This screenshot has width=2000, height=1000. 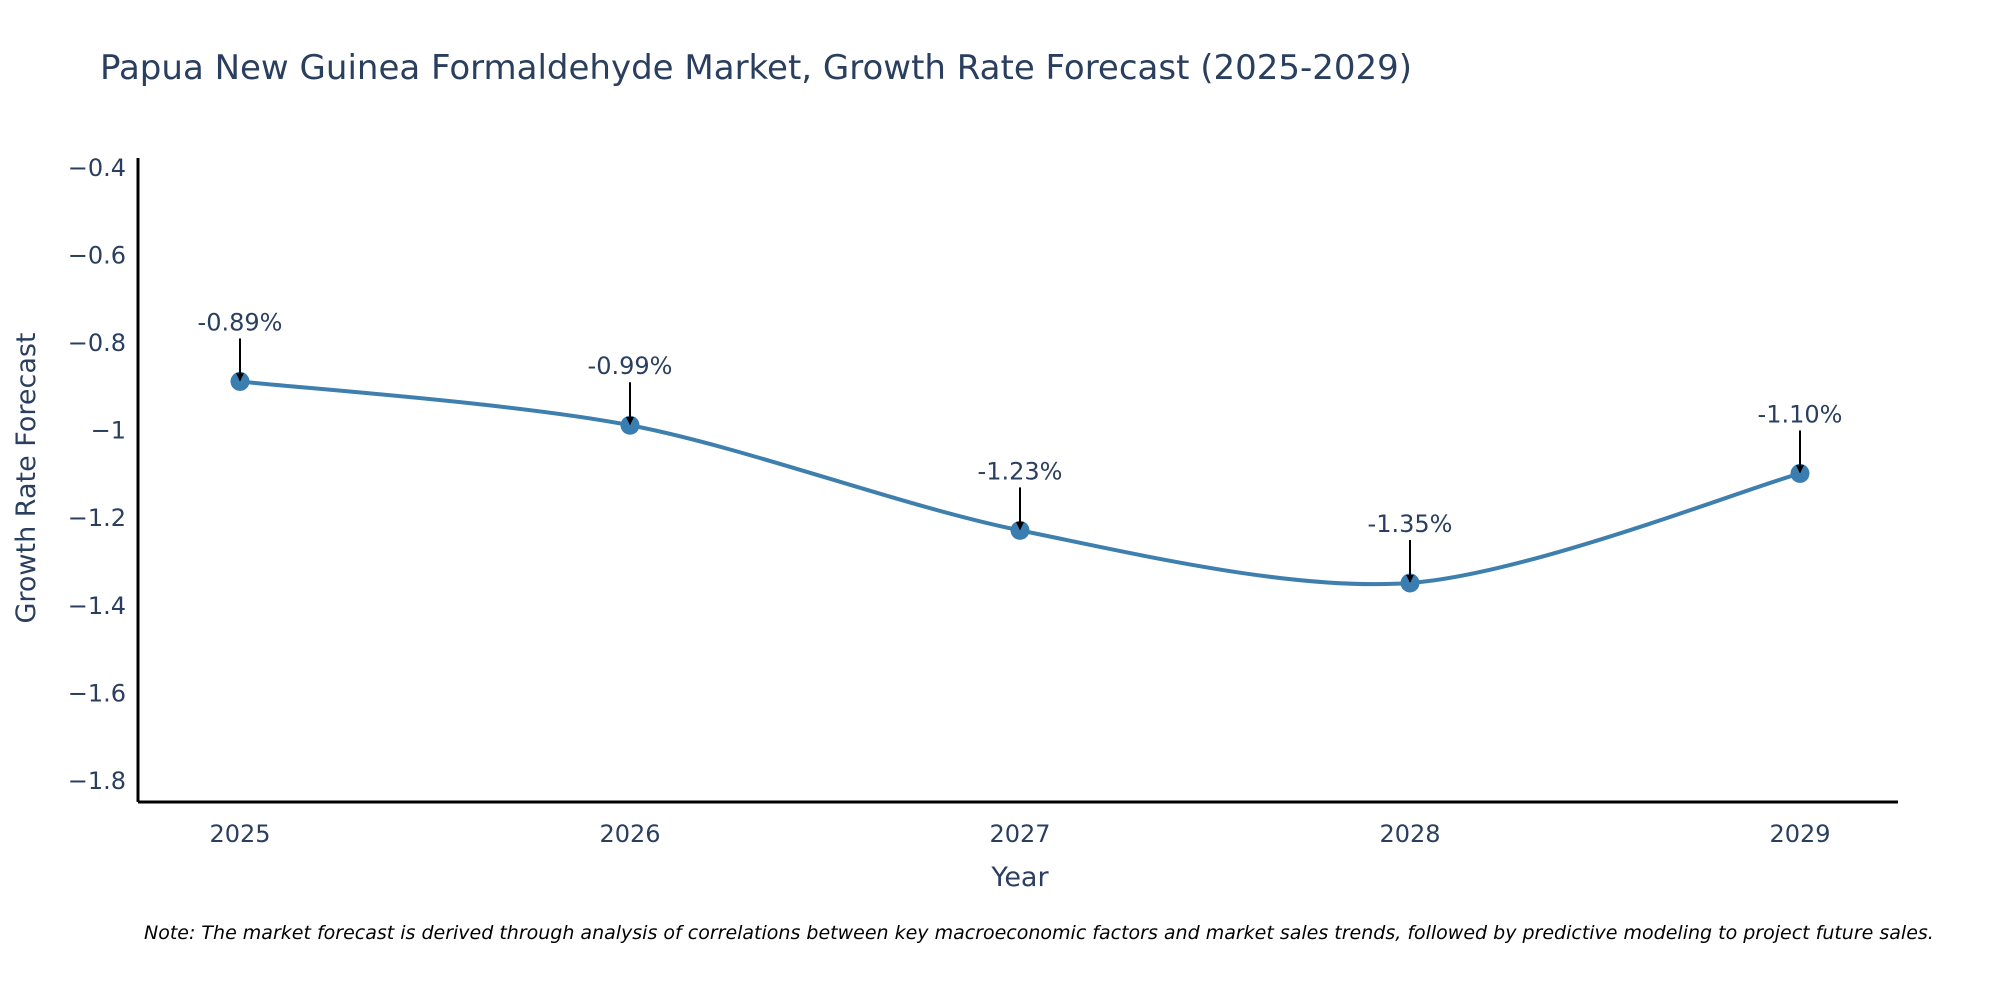 I want to click on y-tick-label: −1.4, so click(x=97, y=606).